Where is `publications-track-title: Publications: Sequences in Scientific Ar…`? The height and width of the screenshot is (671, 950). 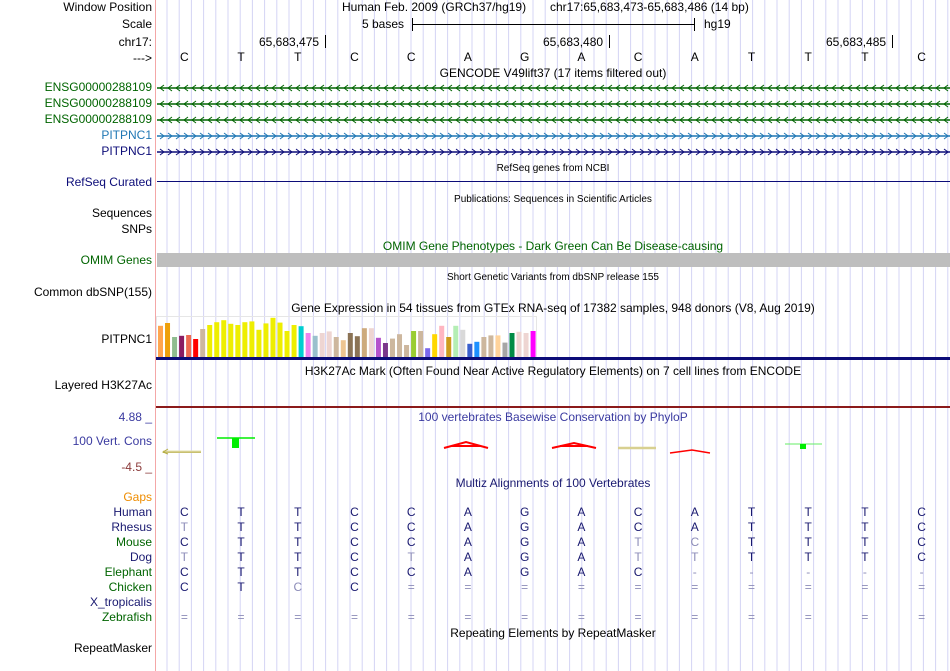
publications-track-title: Publications: Sequences in Scientific Ar… is located at coordinates (553, 199).